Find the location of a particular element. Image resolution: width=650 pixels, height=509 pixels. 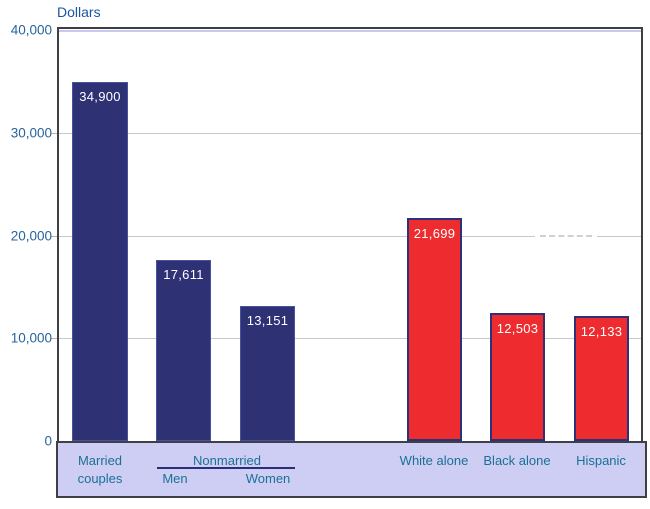

axis-label-nonmarried-group: Nonmarried is located at coordinates (227, 460).